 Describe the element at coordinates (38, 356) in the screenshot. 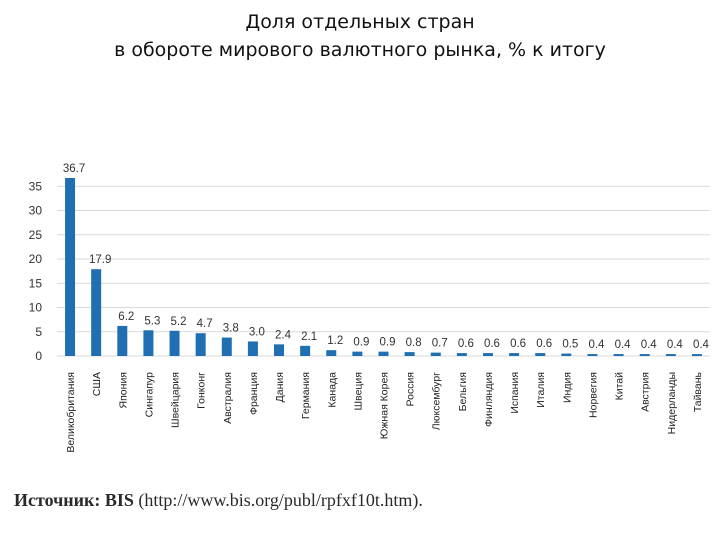

I see `y-tick-label: 0` at that location.